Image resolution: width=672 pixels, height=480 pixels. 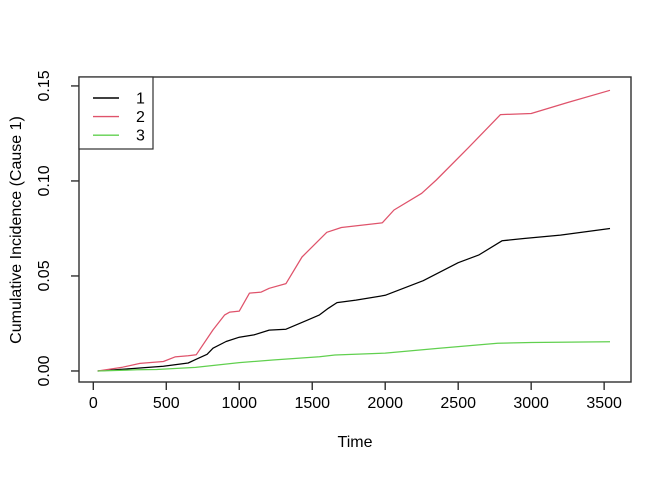 I want to click on legend-box, so click(x=116, y=113).